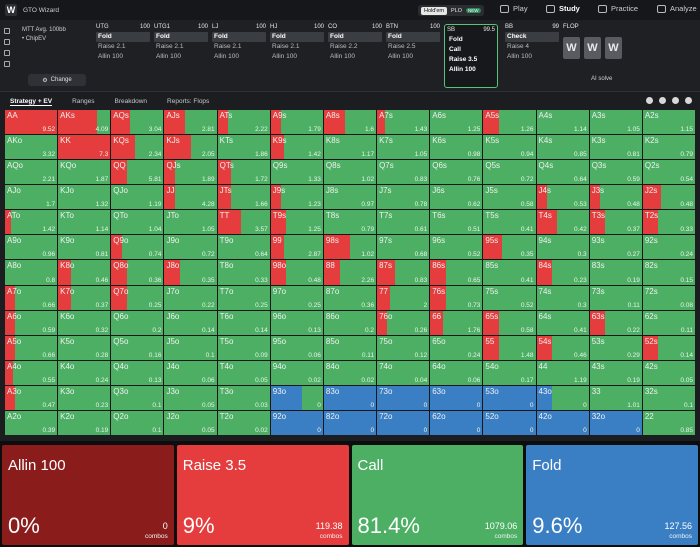  Describe the element at coordinates (615, 147) in the screenshot. I see `hand-cell: K3s 0.81` at that location.